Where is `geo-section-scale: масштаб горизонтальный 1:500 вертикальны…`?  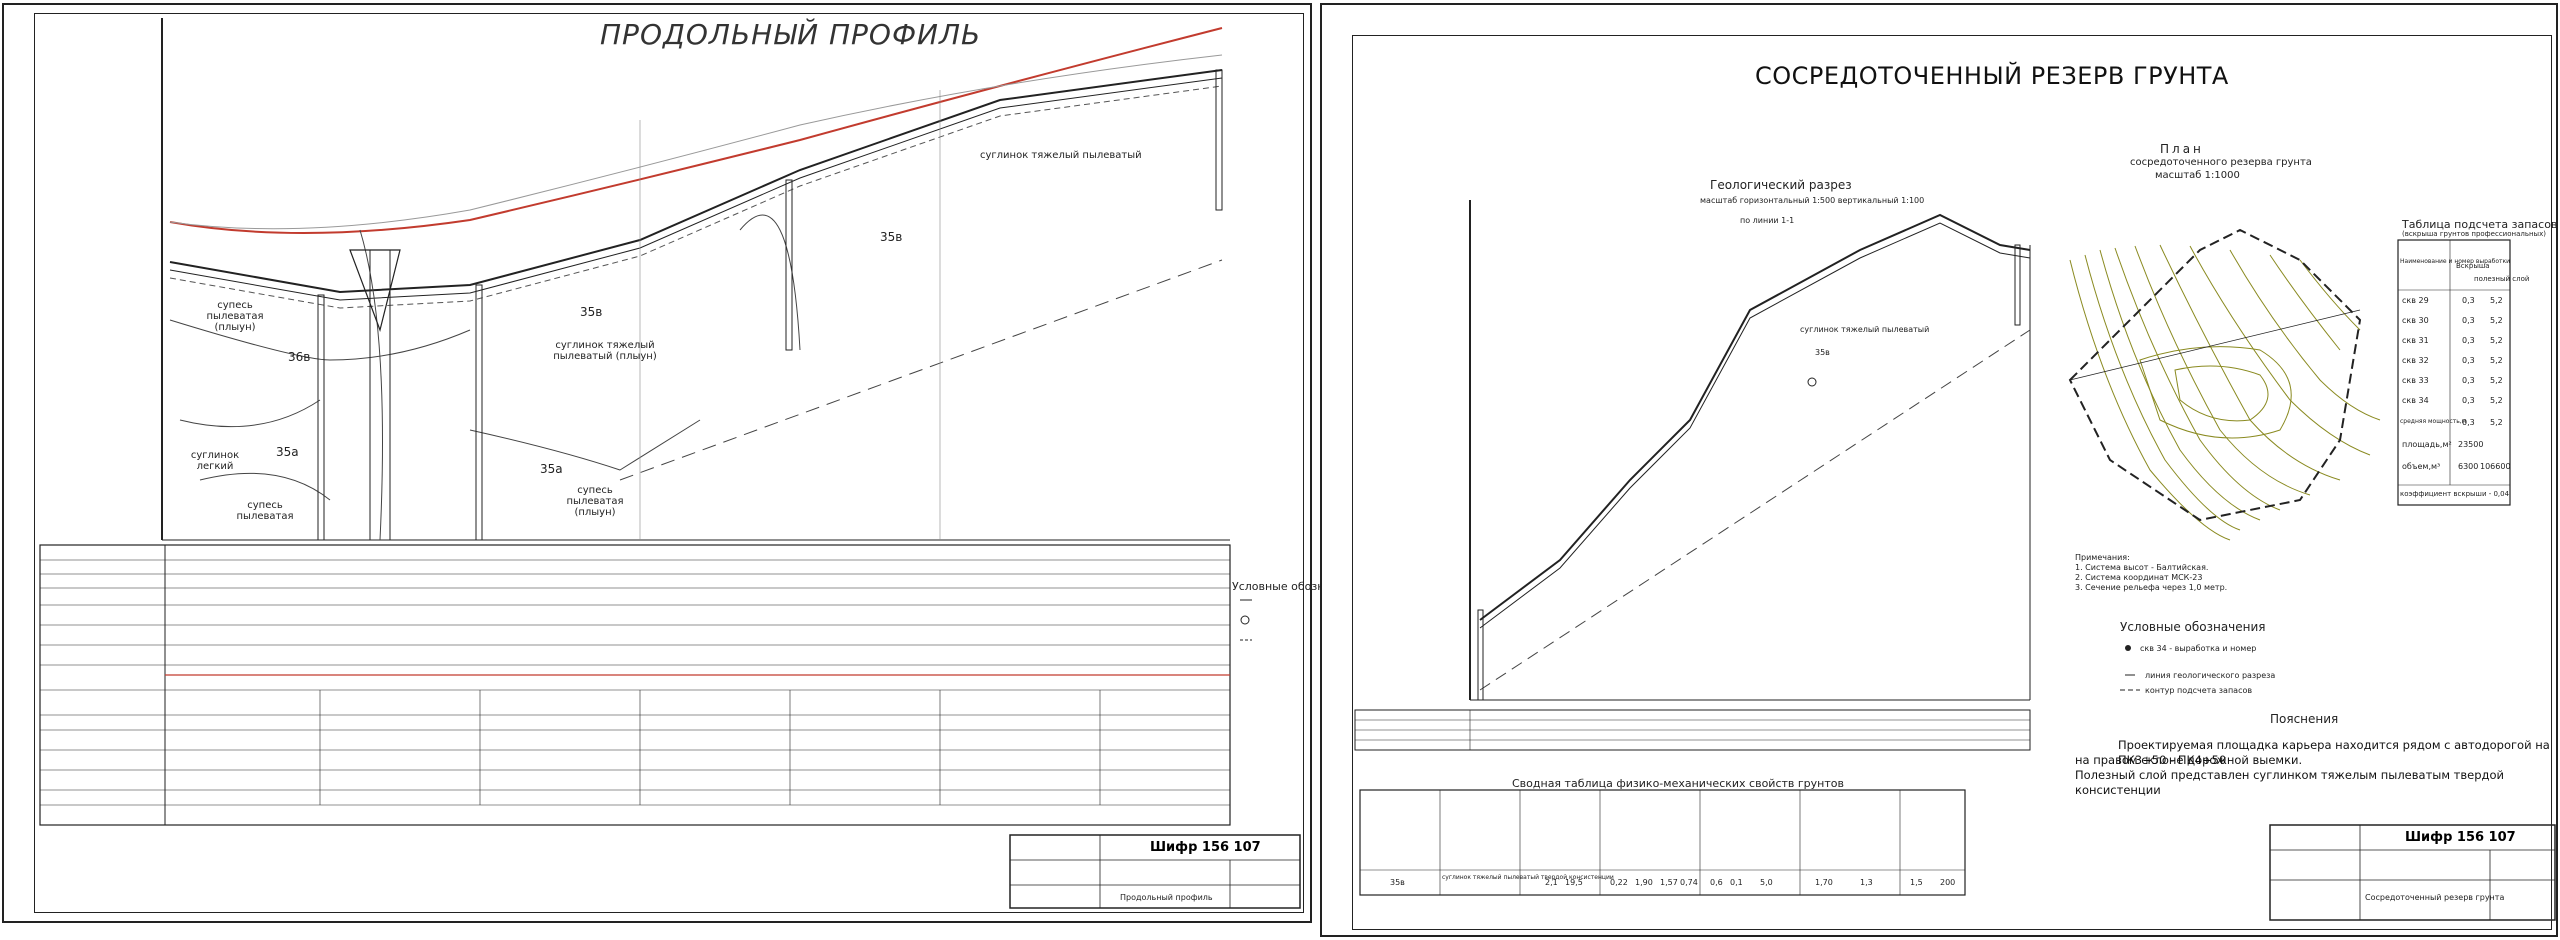 geo-section-scale: масштаб горизонтальный 1:500 вертикальны… is located at coordinates (1812, 200).